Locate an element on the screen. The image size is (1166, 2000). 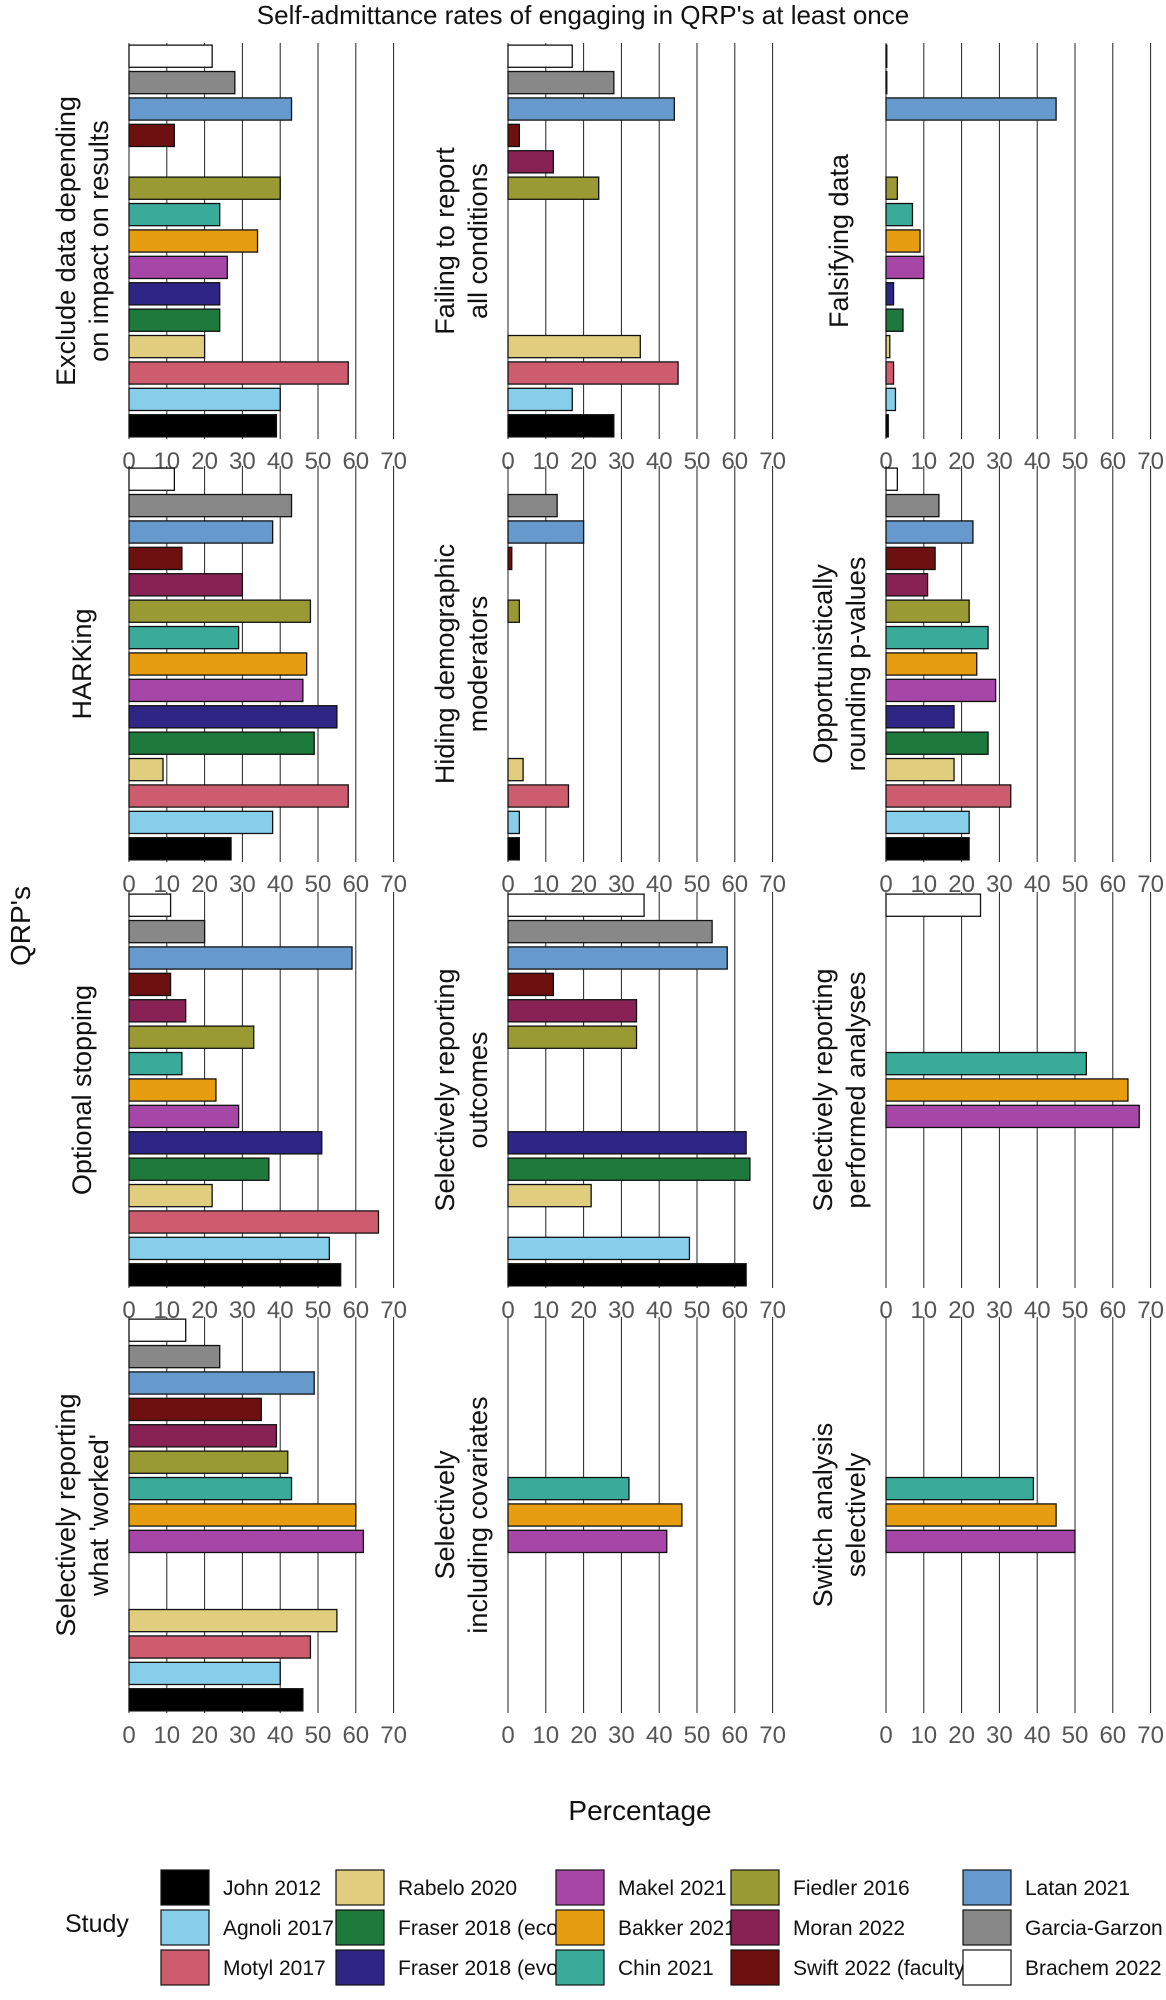
panel-failing-to-report-all-conditions-bar-motyl-2017 is located at coordinates (593, 373).